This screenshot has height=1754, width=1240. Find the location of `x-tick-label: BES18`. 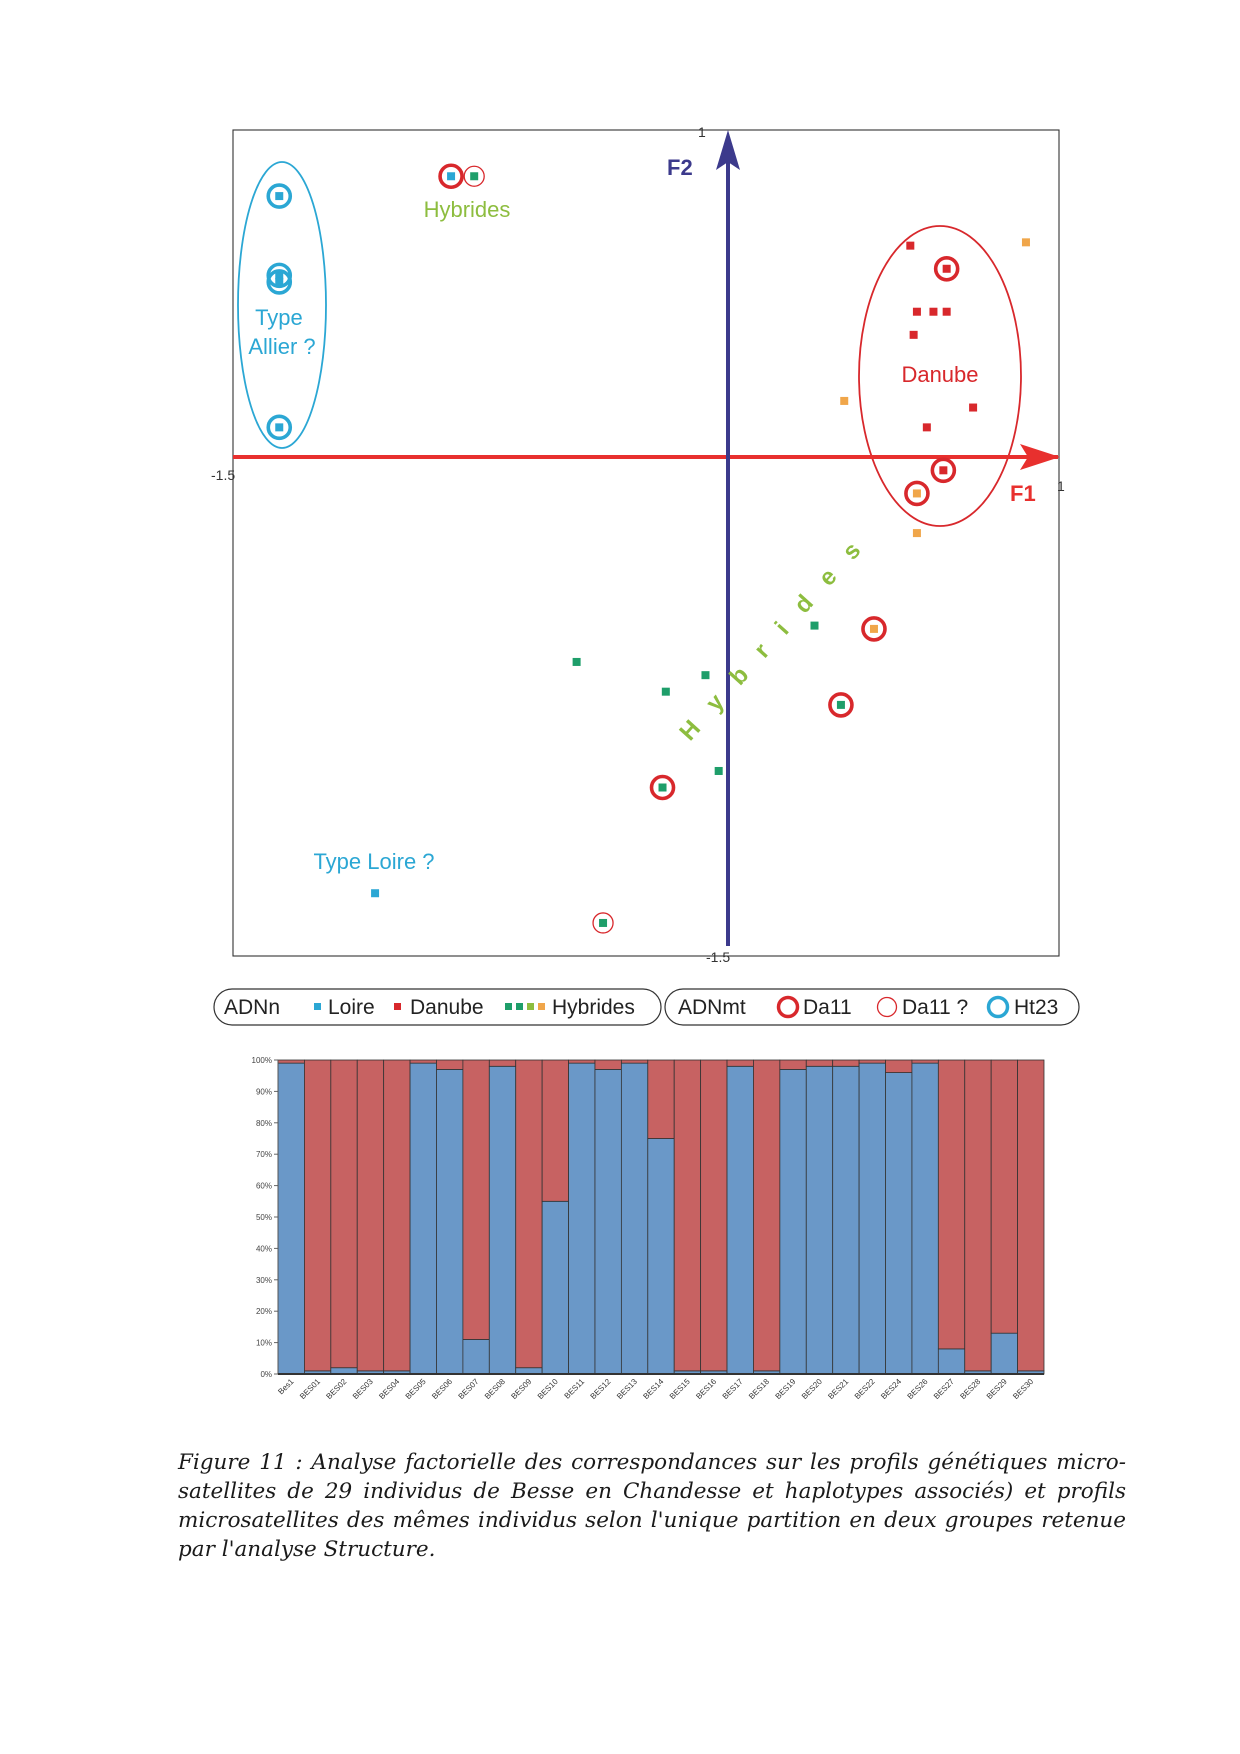

x-tick-label: BES18 is located at coordinates (759, 1389).